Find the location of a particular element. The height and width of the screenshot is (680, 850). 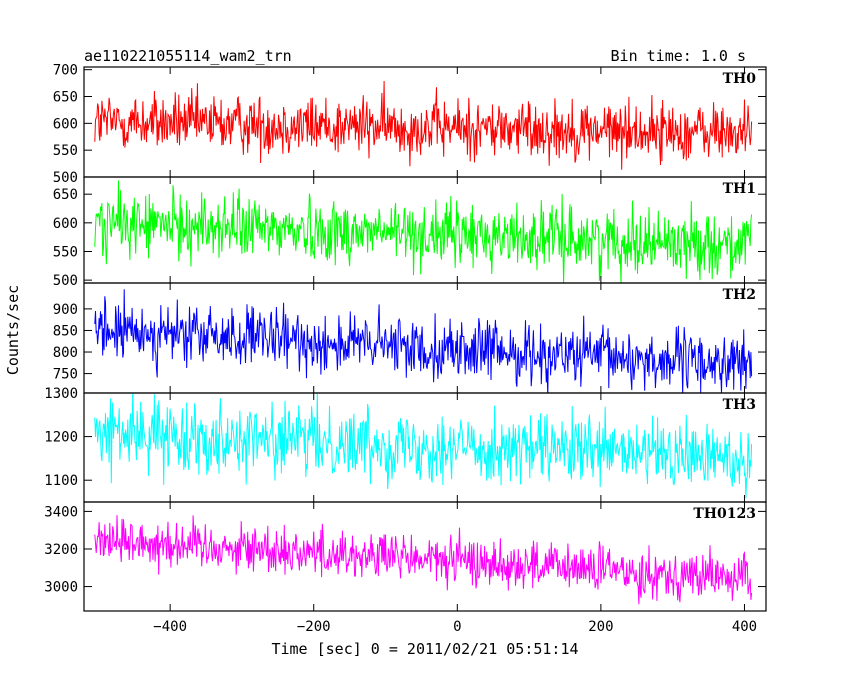

x-tick-label: 0 is located at coordinates (457, 627).